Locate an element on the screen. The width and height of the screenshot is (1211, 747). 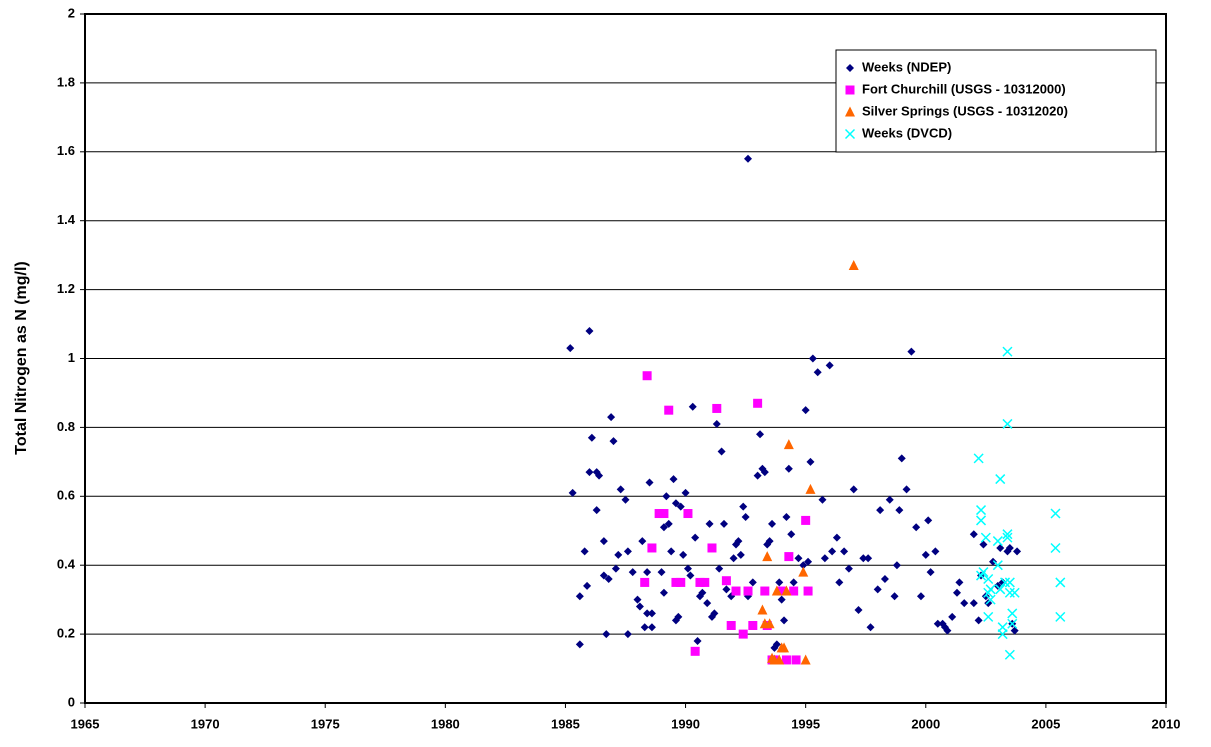
y-tick-label: 2 is located at coordinates (71, 12).